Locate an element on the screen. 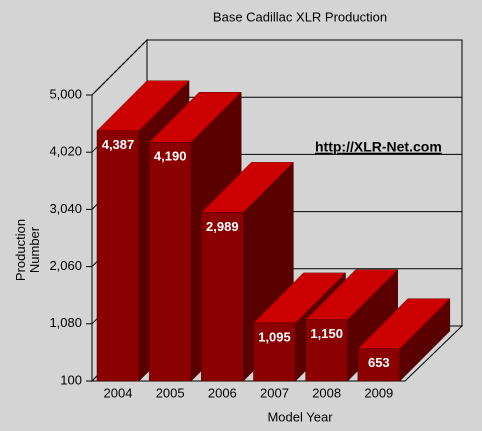 The width and height of the screenshot is (482, 431). x-tick-label: 2009 is located at coordinates (378, 392).